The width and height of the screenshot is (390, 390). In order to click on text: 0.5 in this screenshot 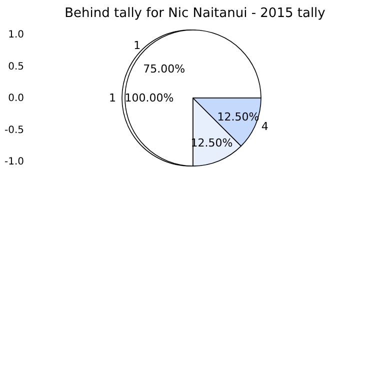, I will do `click(16, 66)`.